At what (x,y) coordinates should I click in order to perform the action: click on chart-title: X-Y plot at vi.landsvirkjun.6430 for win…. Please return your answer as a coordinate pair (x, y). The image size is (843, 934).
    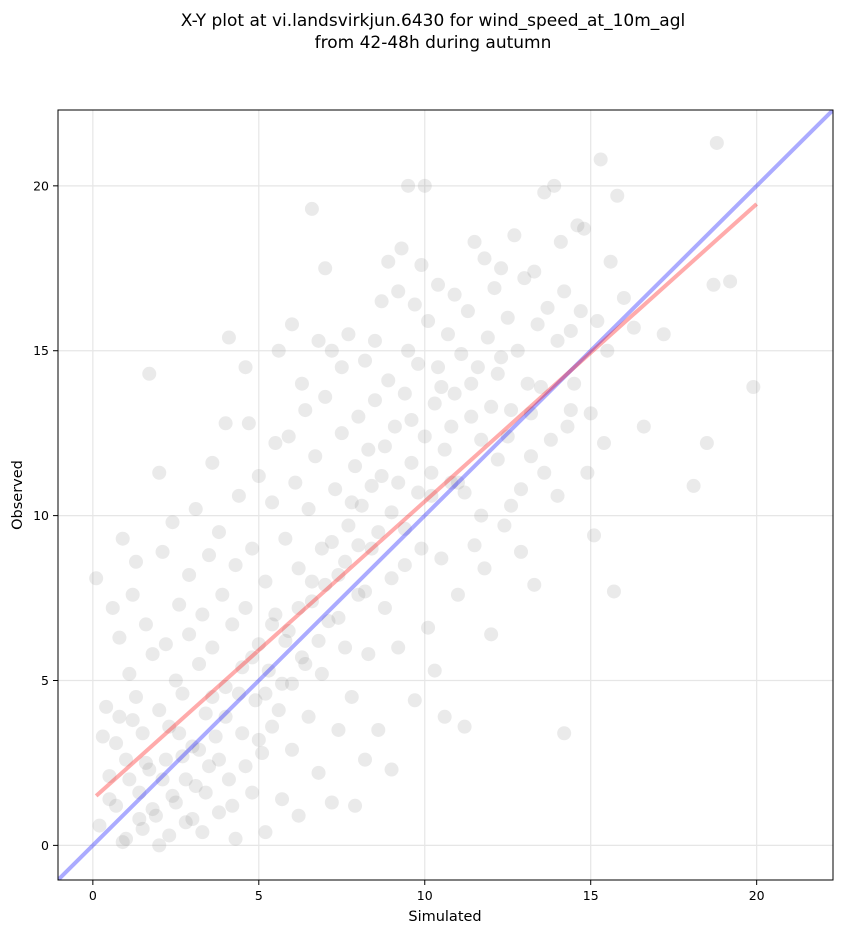
    Looking at the image, I should click on (421, 32).